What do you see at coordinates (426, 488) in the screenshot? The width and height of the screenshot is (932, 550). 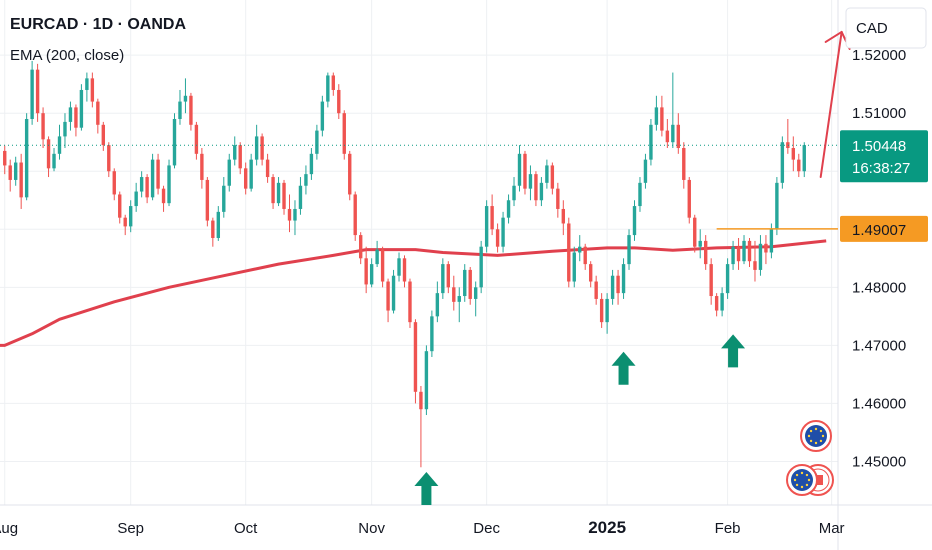 I see `up-arrow-icon` at bounding box center [426, 488].